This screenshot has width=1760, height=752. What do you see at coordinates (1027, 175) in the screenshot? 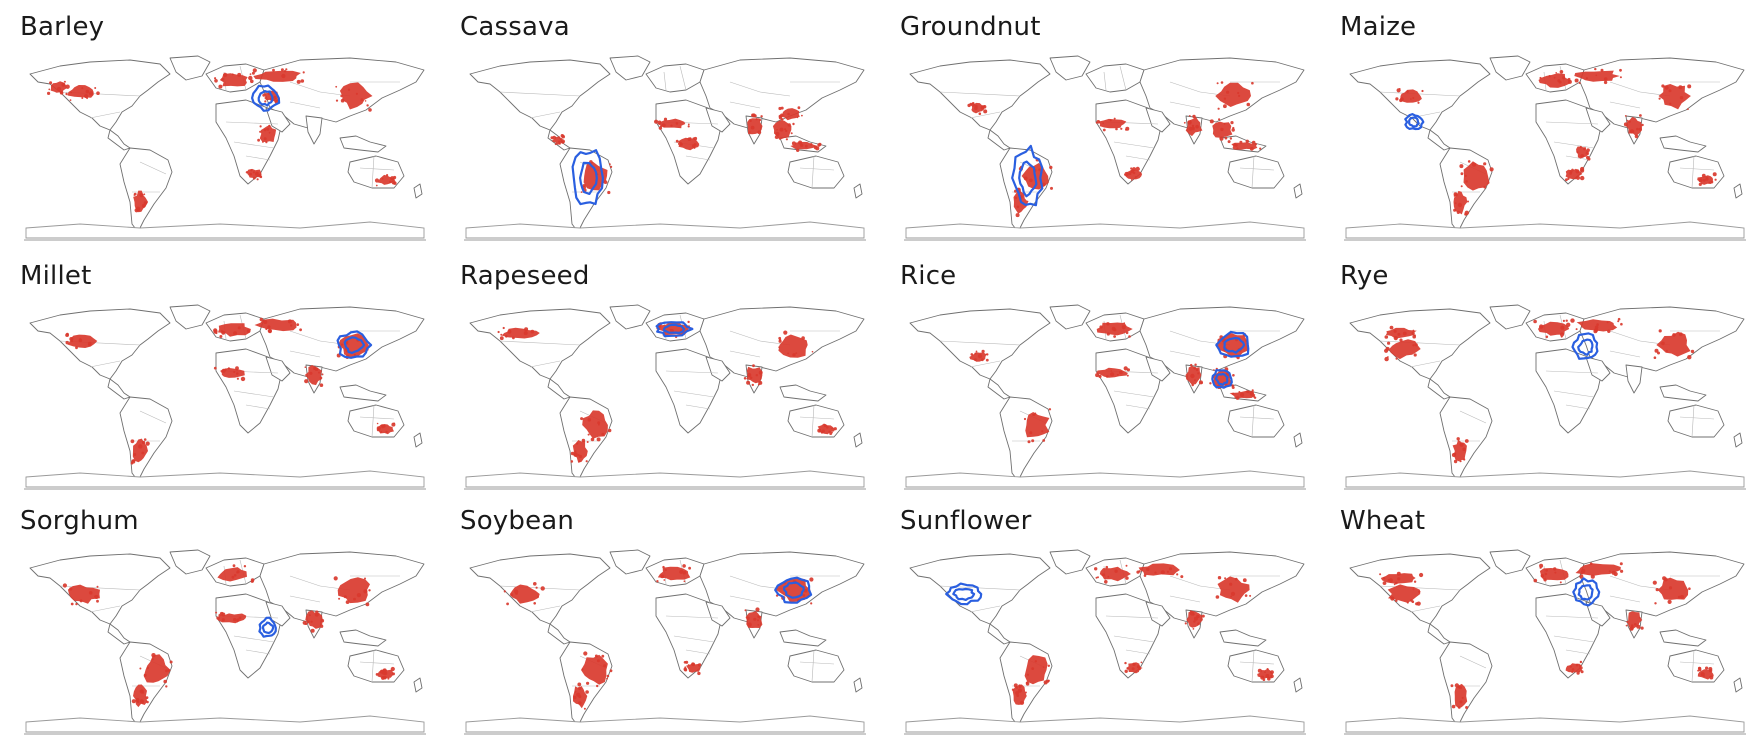
I see `origin-region-south-america` at bounding box center [1027, 175].